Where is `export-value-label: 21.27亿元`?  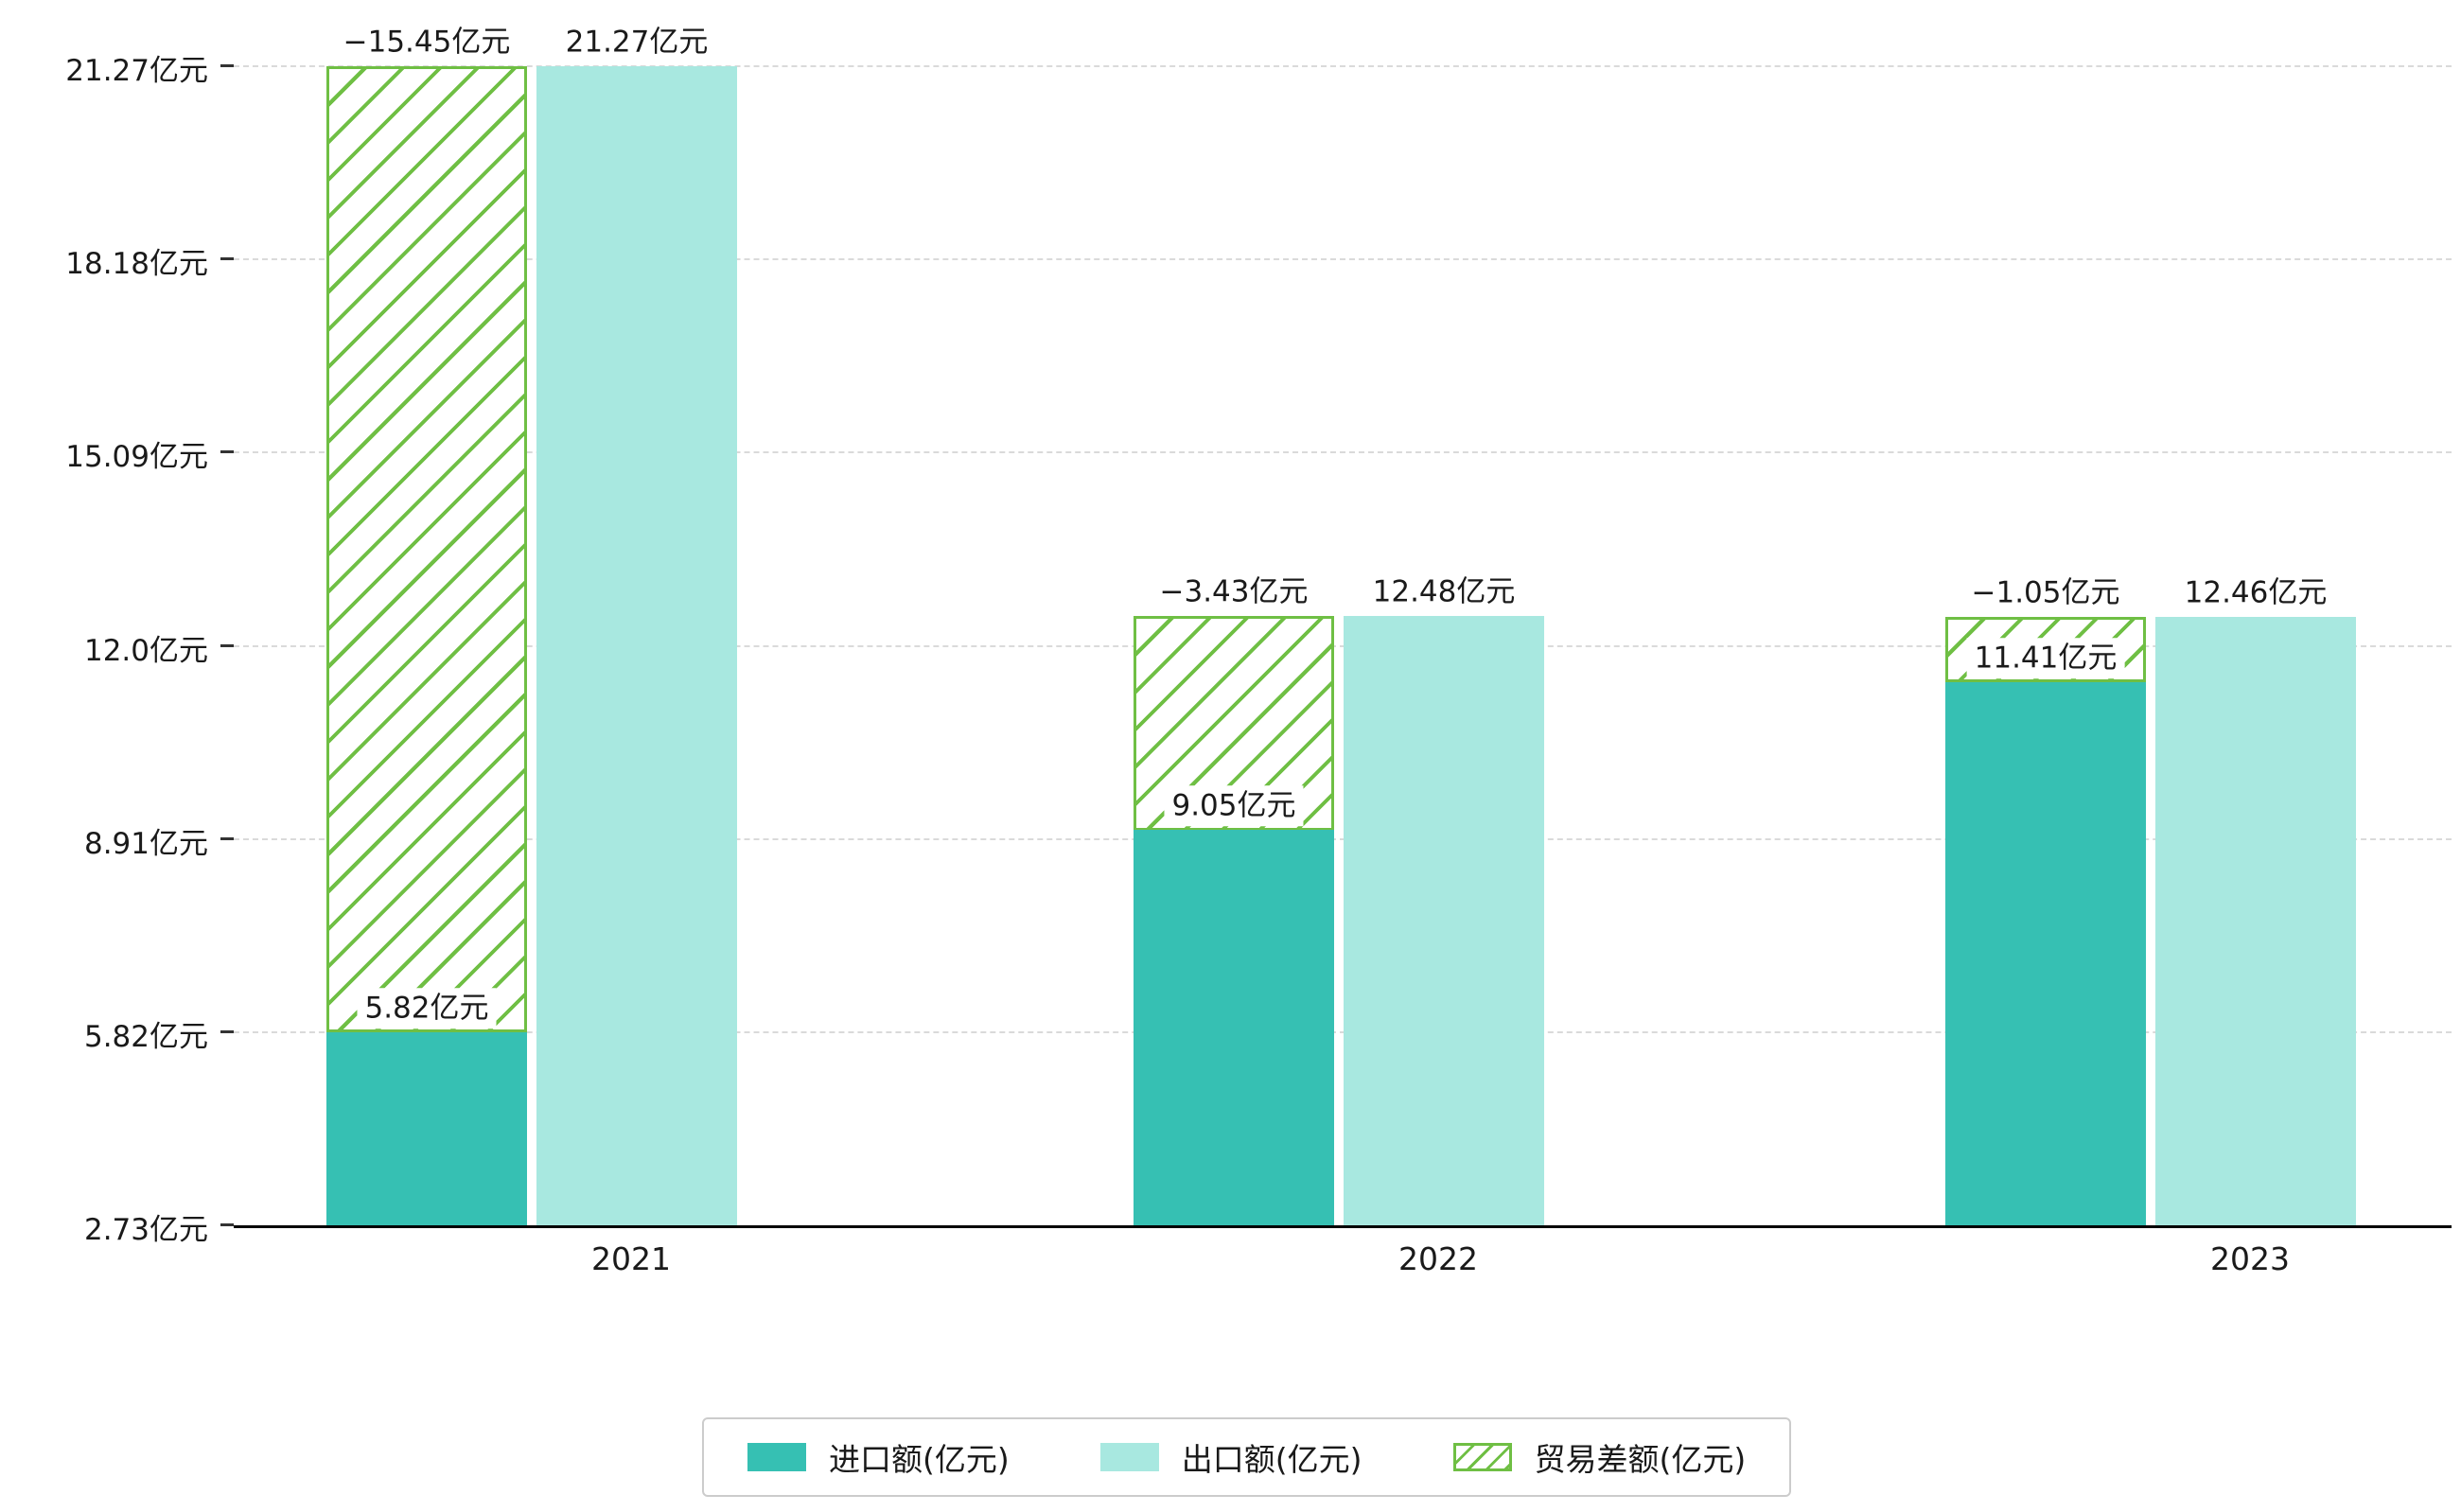
export-value-label: 21.27亿元 is located at coordinates (636, 42).